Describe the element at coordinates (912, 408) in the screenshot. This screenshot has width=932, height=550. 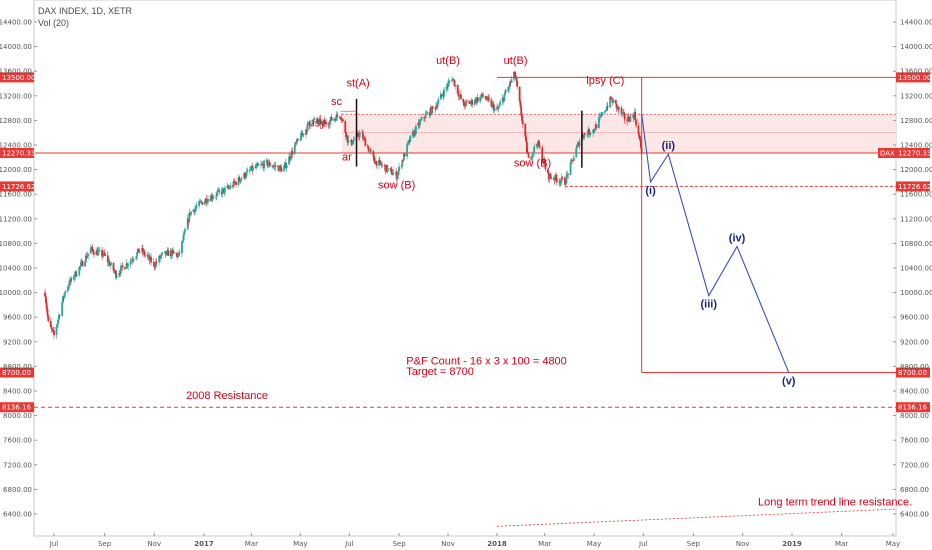
I see `price-tag-label: 8136.16` at that location.